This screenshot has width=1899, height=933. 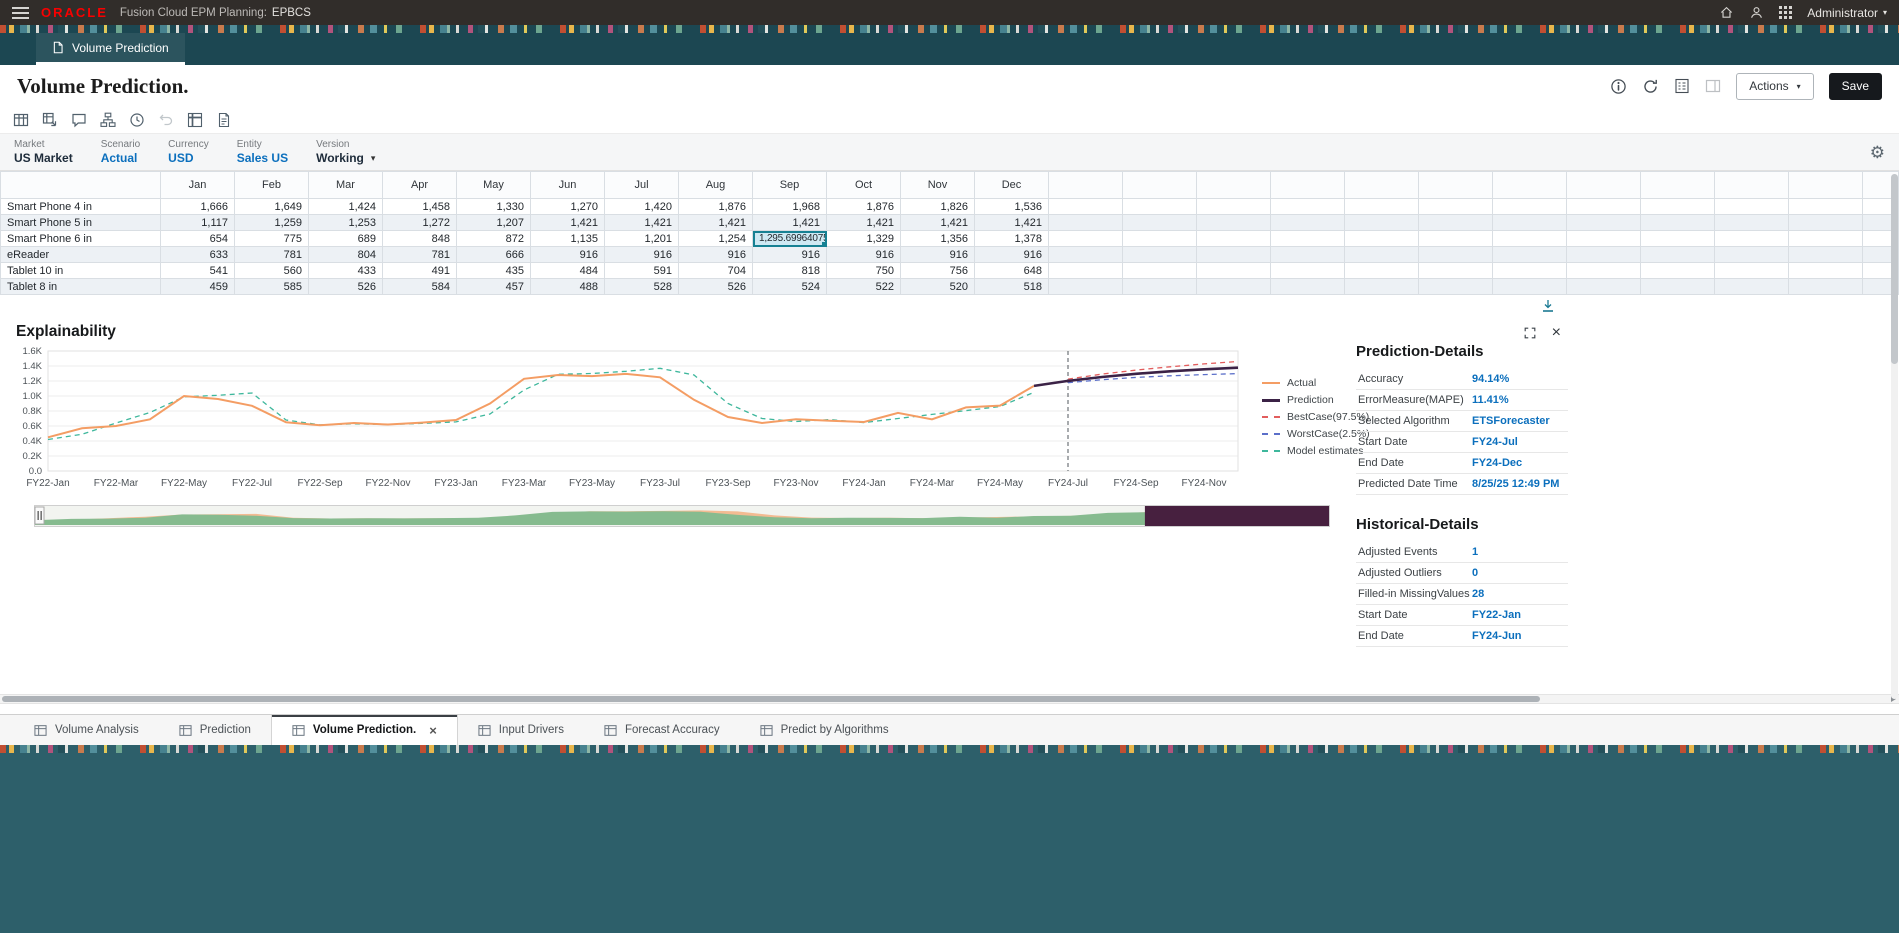 I want to click on range-selector, so click(x=682, y=516).